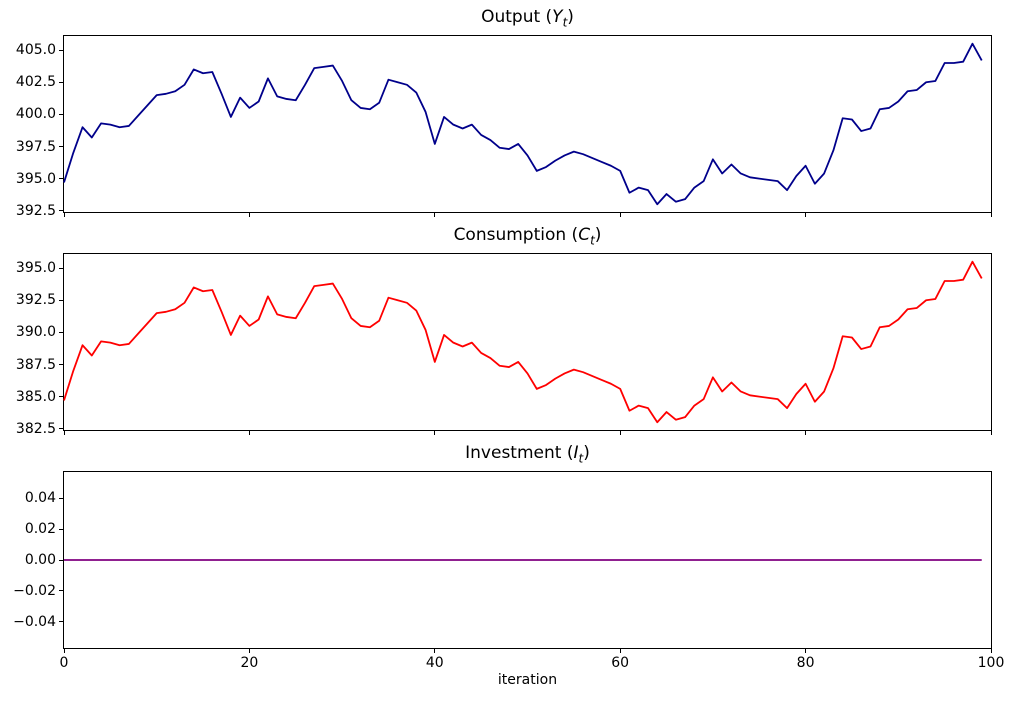  I want to click on x-tick-label: 20, so click(249, 663).